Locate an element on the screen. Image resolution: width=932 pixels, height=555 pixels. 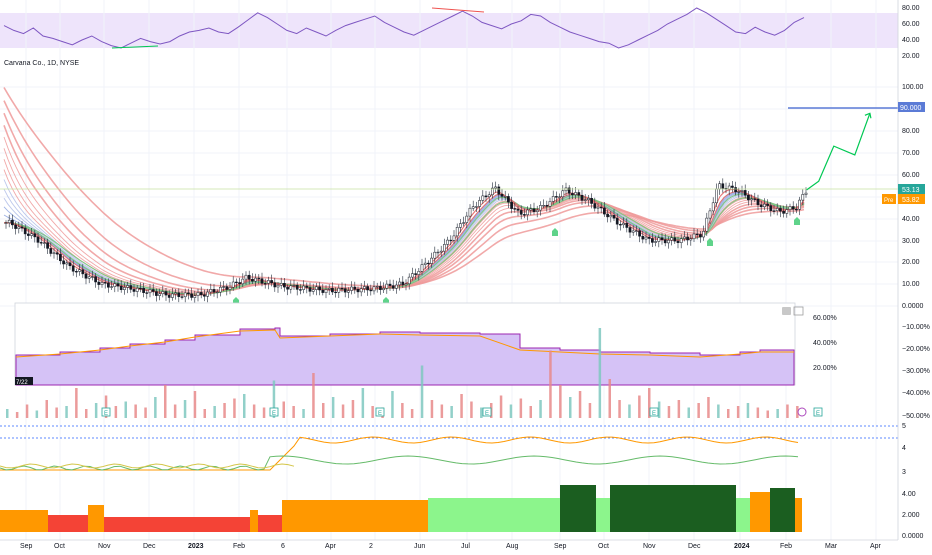
time-label-14: Nov is located at coordinates (649, 546).